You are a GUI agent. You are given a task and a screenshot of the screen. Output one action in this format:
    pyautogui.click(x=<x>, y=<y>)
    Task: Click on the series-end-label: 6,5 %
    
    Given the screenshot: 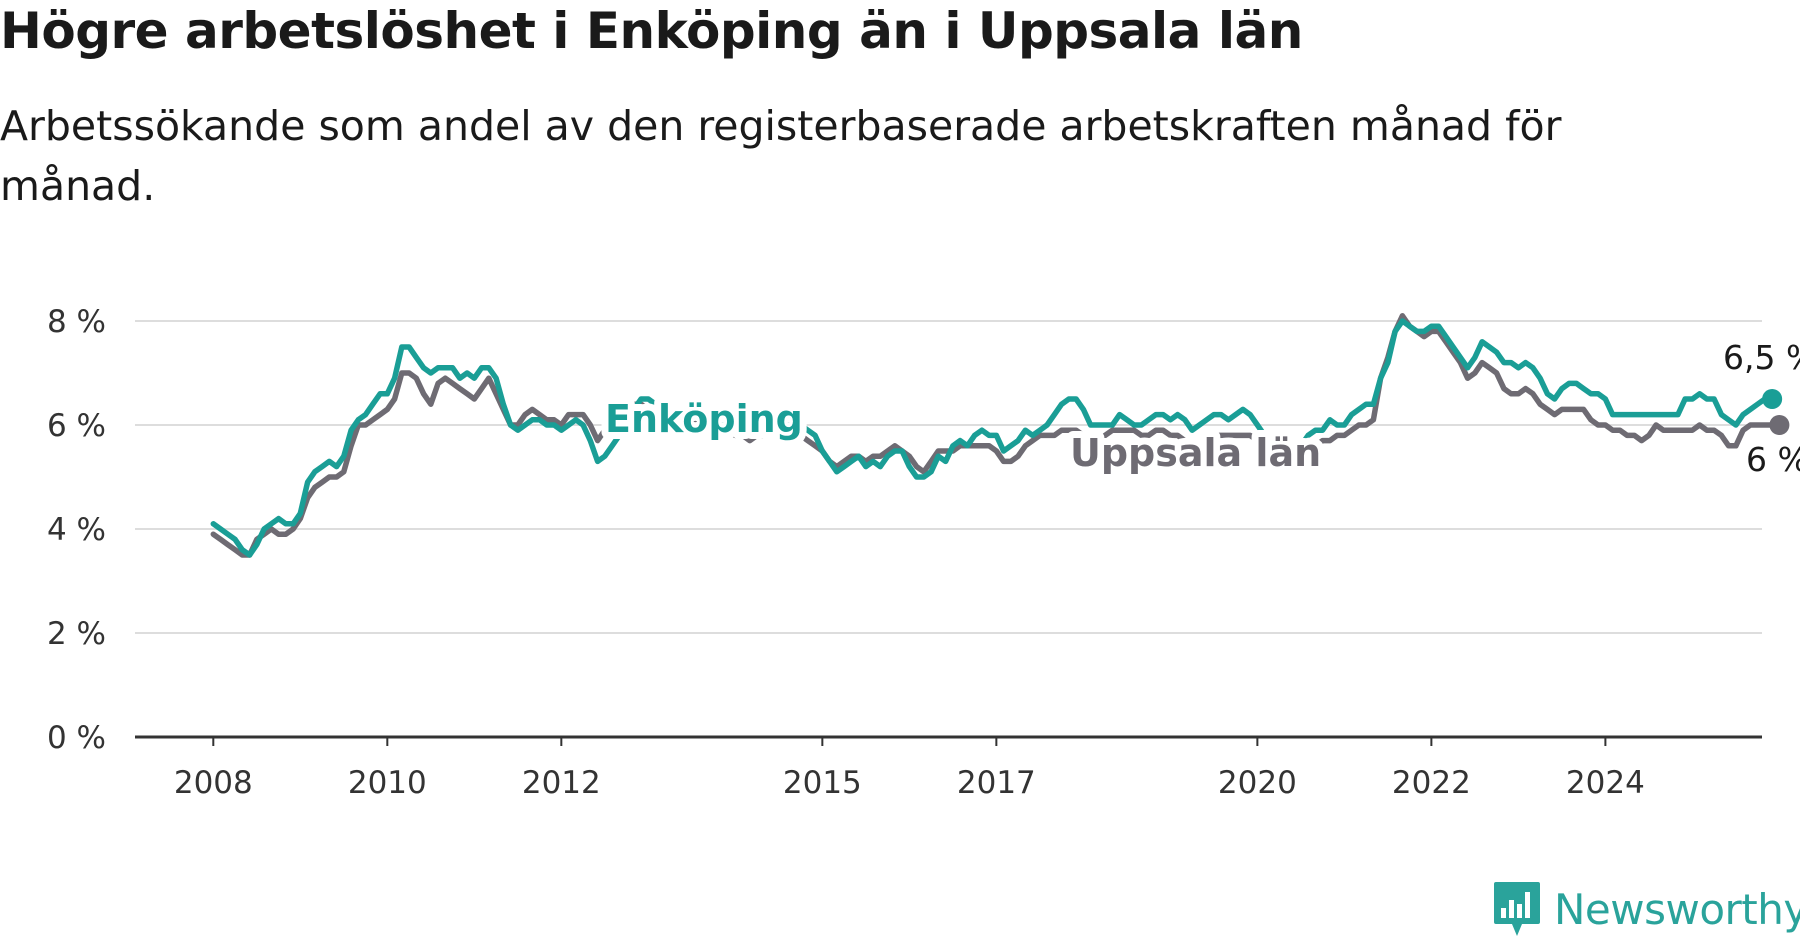 What is the action you would take?
    pyautogui.click(x=1761, y=357)
    